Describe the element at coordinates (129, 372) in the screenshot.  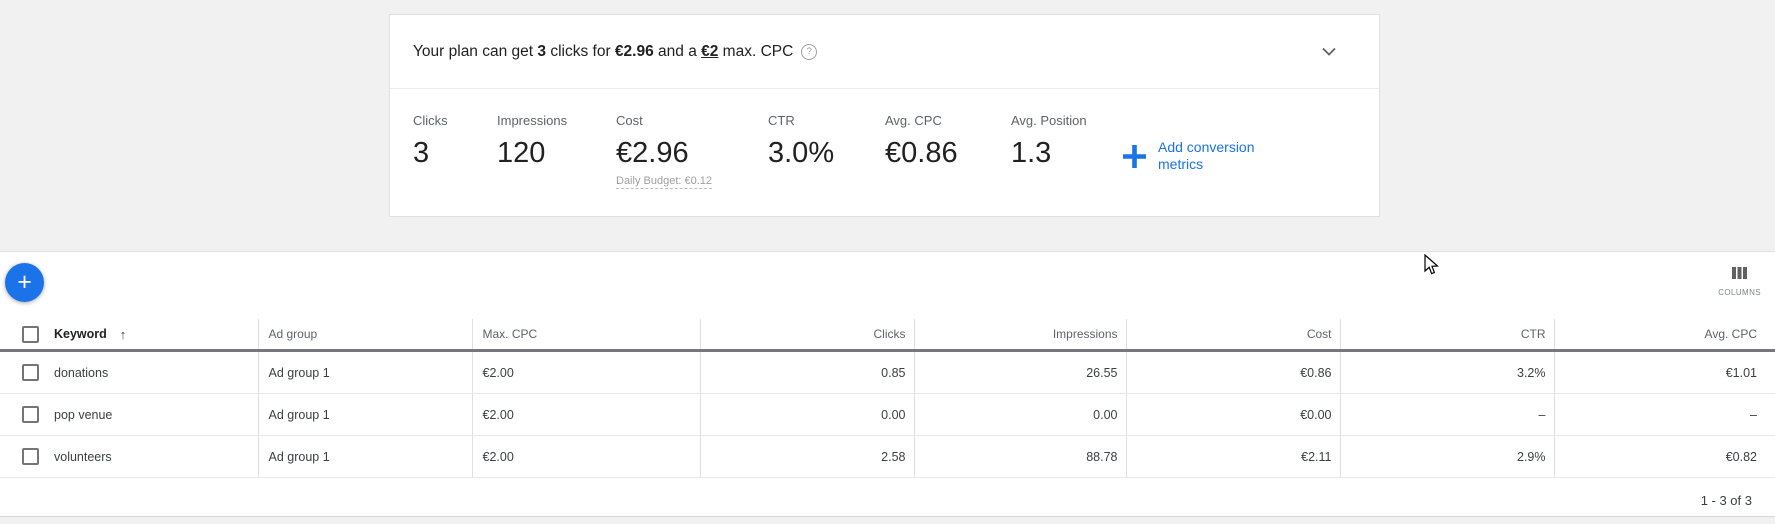
I see `keyword-cell: donations` at that location.